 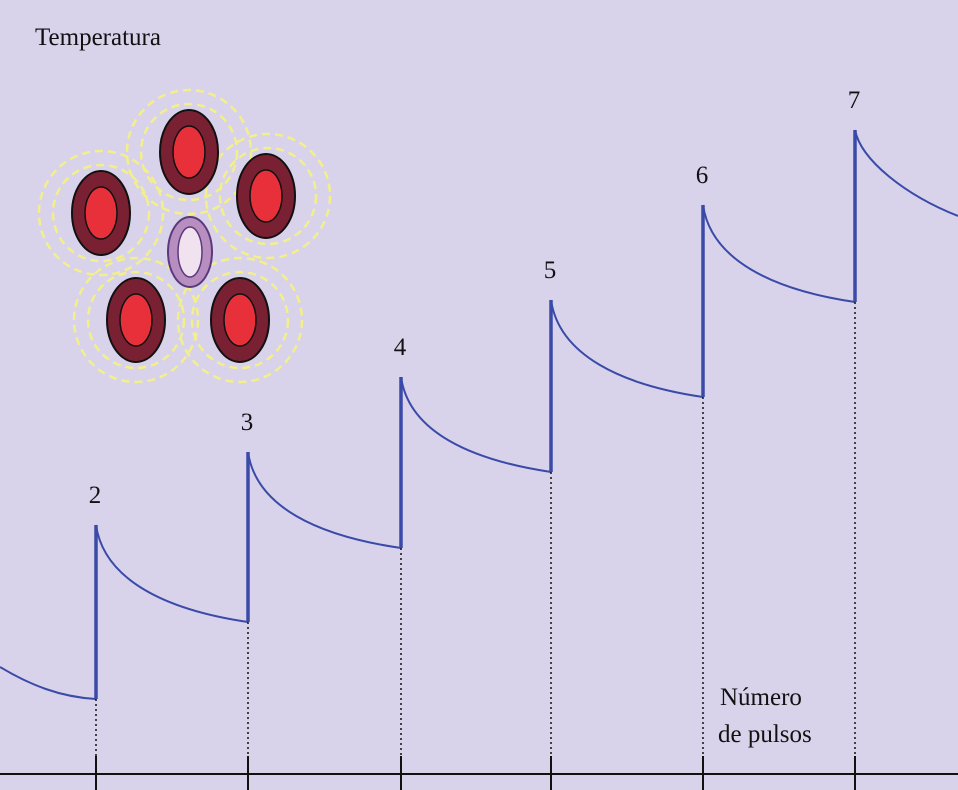 I want to click on x-axis-label: de pulsos, so click(x=765, y=734).